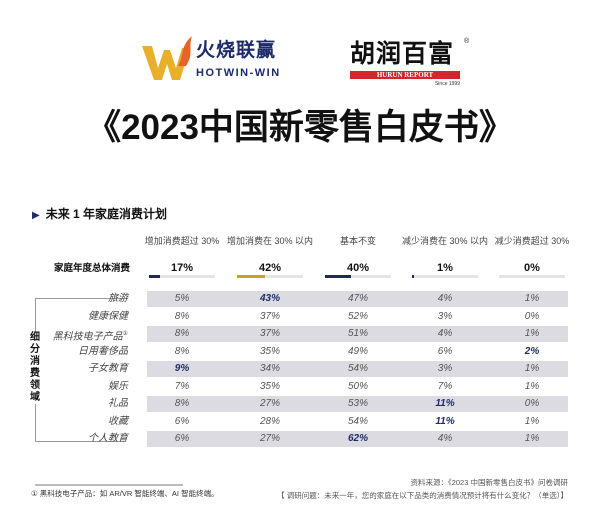 The height and width of the screenshot is (521, 600). Describe the element at coordinates (125, 334) in the screenshot. I see `footnote-marker: ①` at that location.